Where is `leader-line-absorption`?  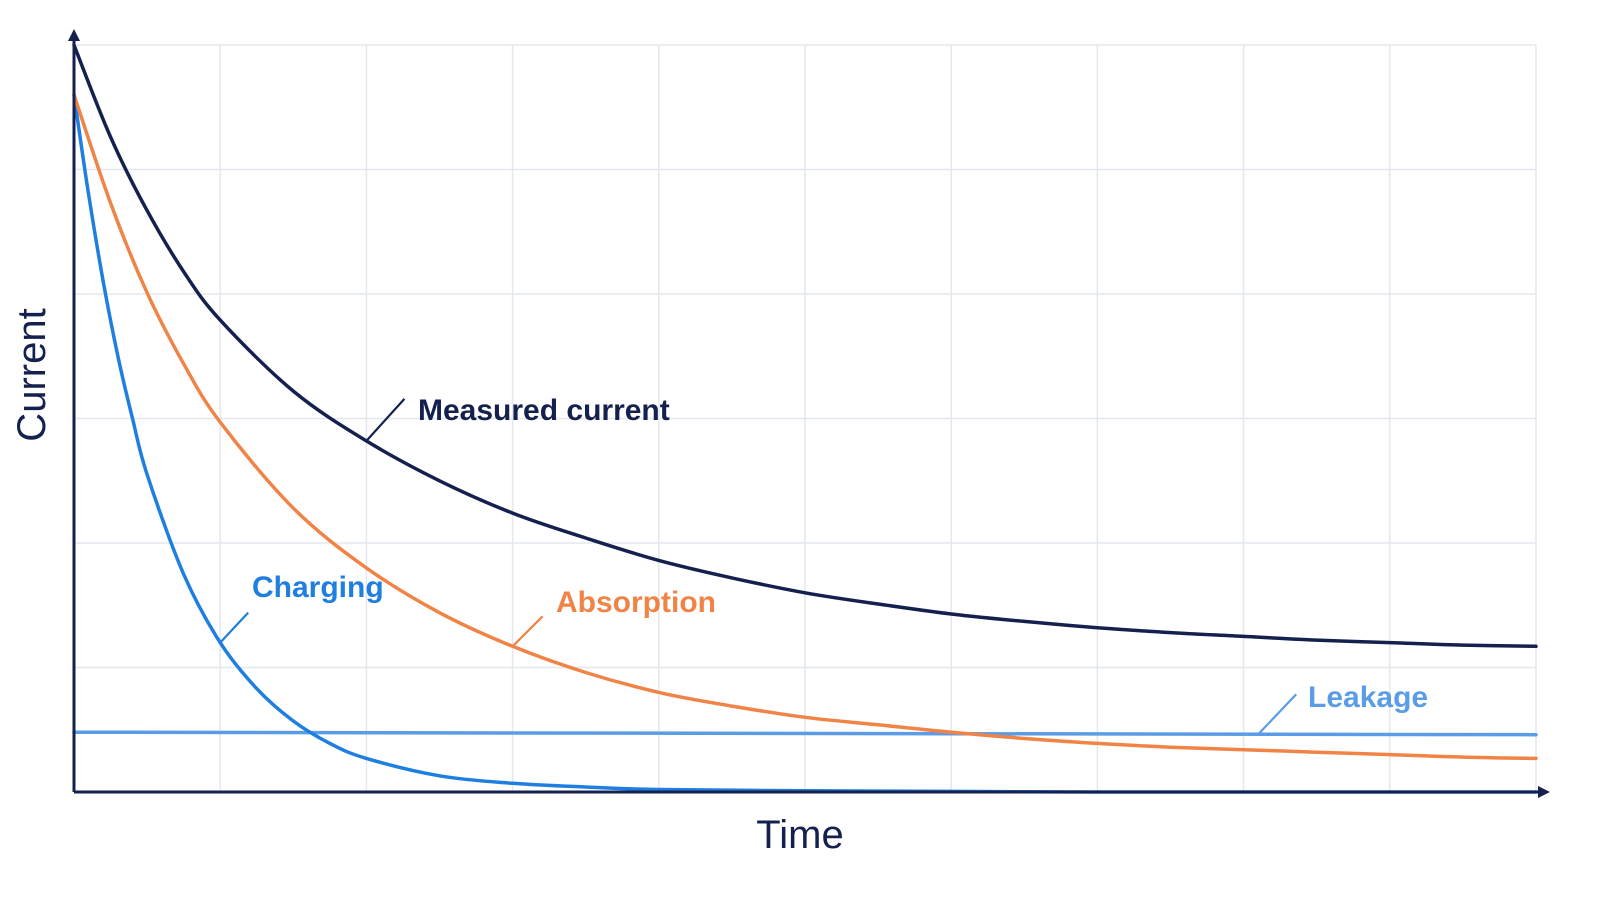 leader-line-absorption is located at coordinates (527, 631).